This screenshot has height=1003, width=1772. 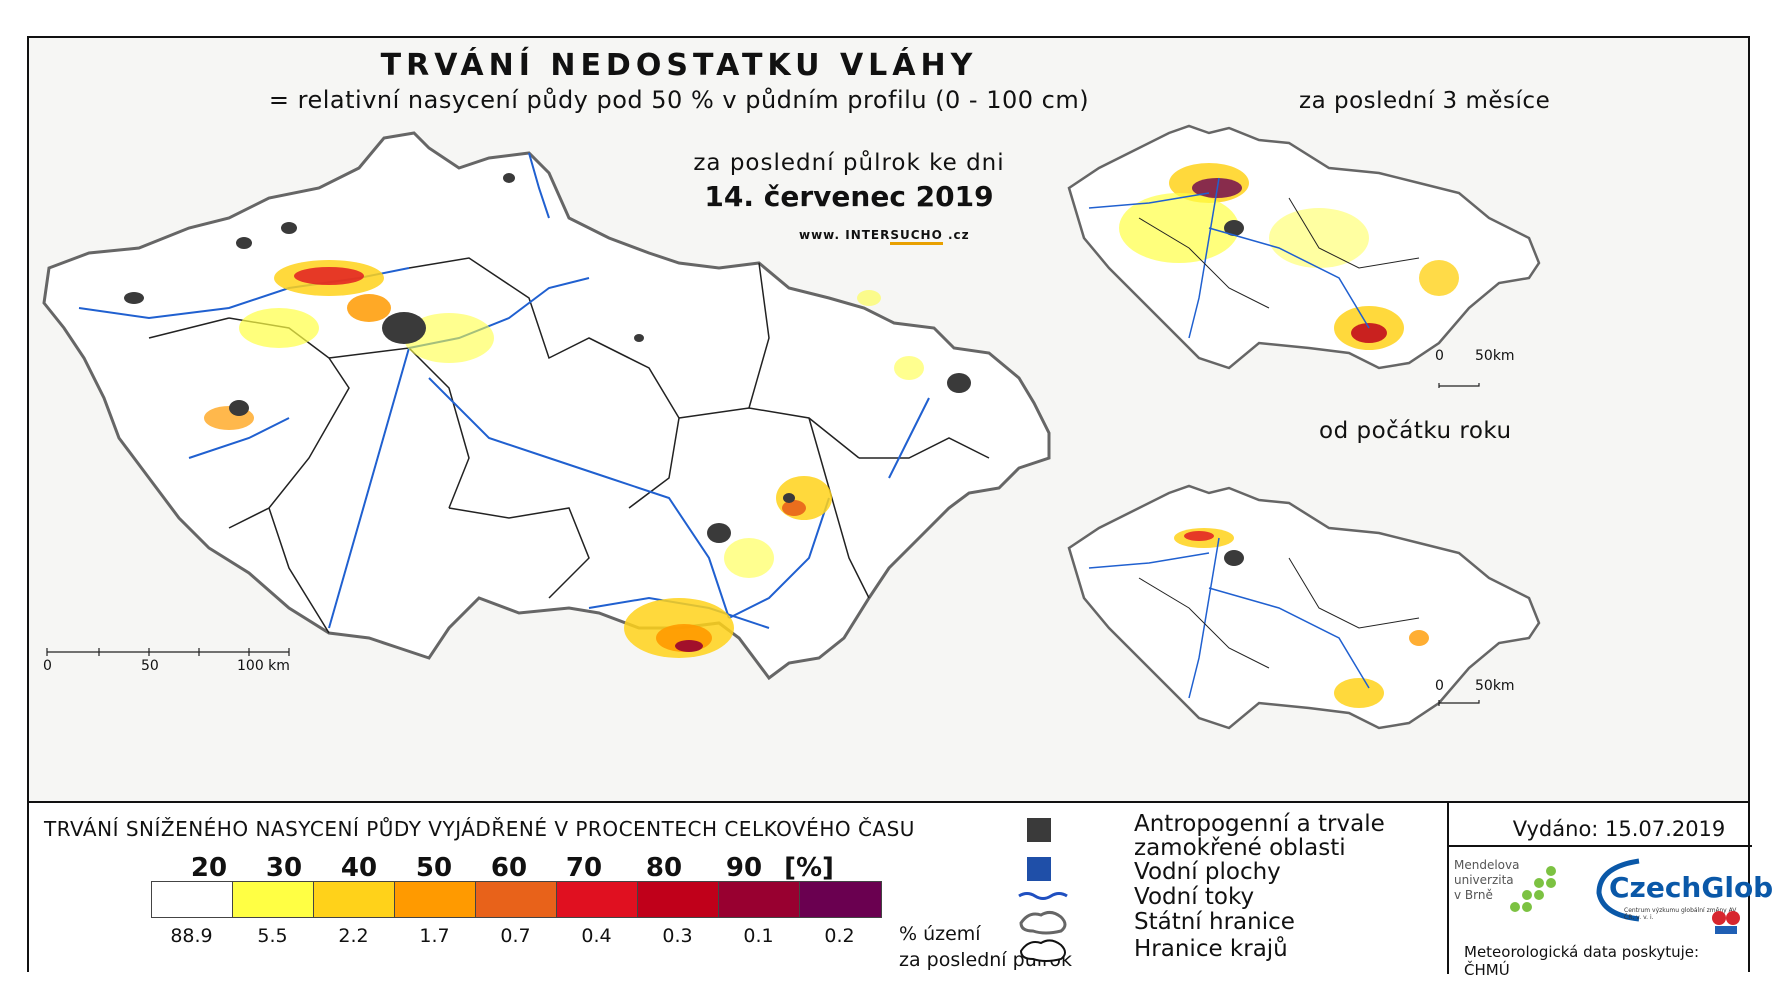 What do you see at coordinates (1487, 865) in the screenshot?
I see `mendel-line1: Mendelova` at bounding box center [1487, 865].